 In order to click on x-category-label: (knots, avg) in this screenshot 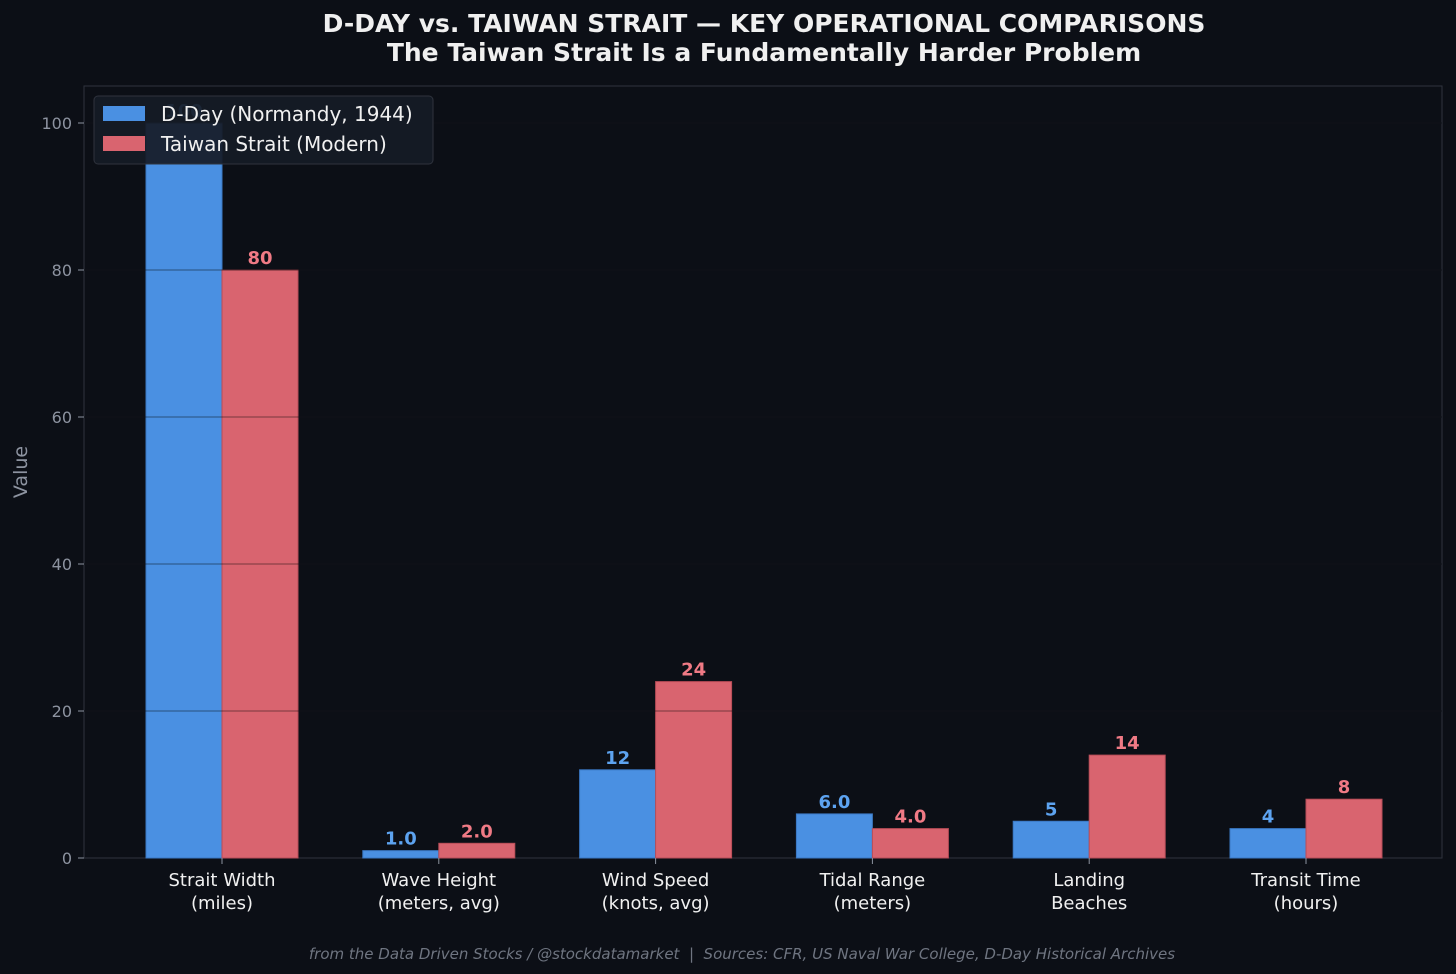, I will do `click(656, 903)`.